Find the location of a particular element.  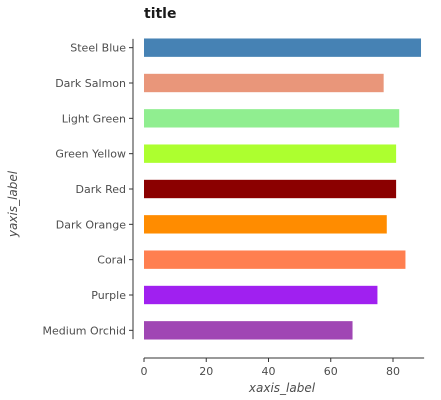

x-tick-label: 60 is located at coordinates (331, 371).